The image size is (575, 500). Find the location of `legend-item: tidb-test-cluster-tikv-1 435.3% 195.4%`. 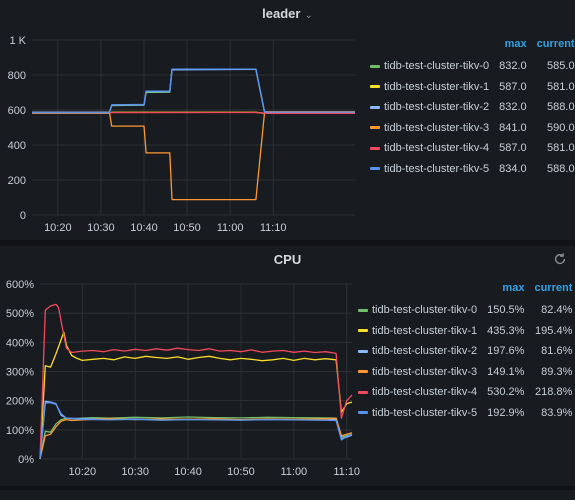

legend-item: tidb-test-cluster-tikv-1 435.3% 195.4% is located at coordinates (465, 331).